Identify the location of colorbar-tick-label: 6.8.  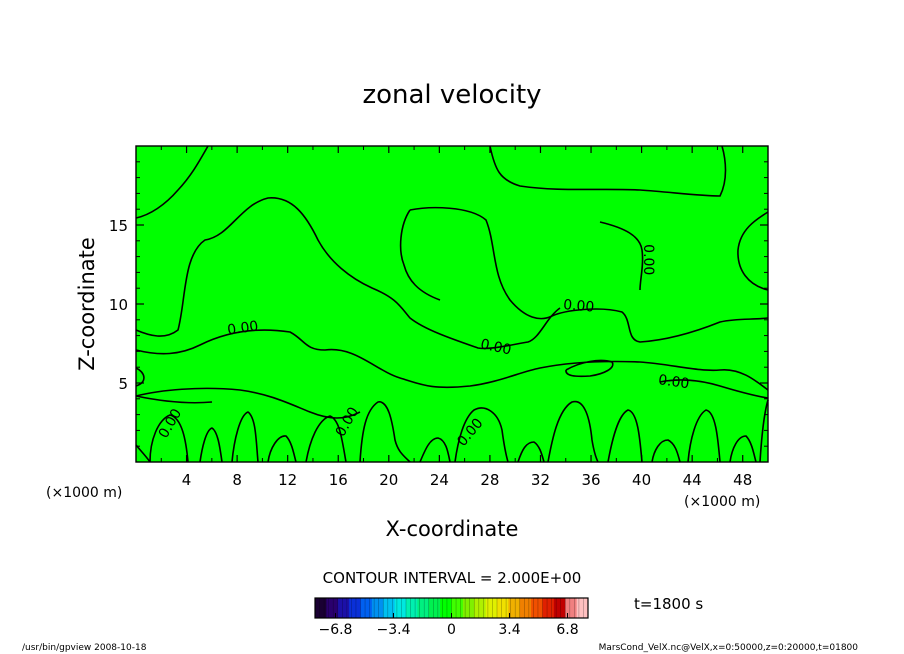
(567, 630).